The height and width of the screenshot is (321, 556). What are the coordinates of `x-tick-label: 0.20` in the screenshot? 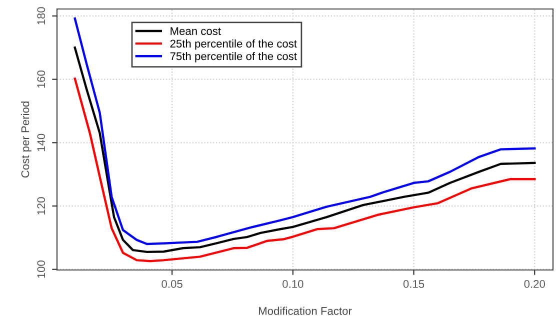 It's located at (535, 284).